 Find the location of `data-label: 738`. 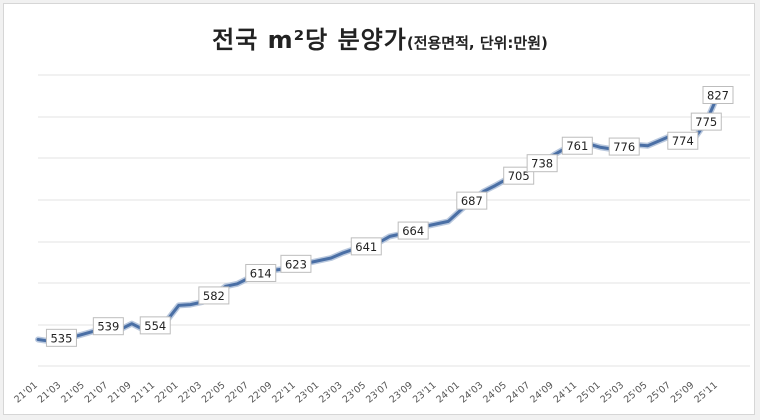

data-label: 738 is located at coordinates (542, 163).